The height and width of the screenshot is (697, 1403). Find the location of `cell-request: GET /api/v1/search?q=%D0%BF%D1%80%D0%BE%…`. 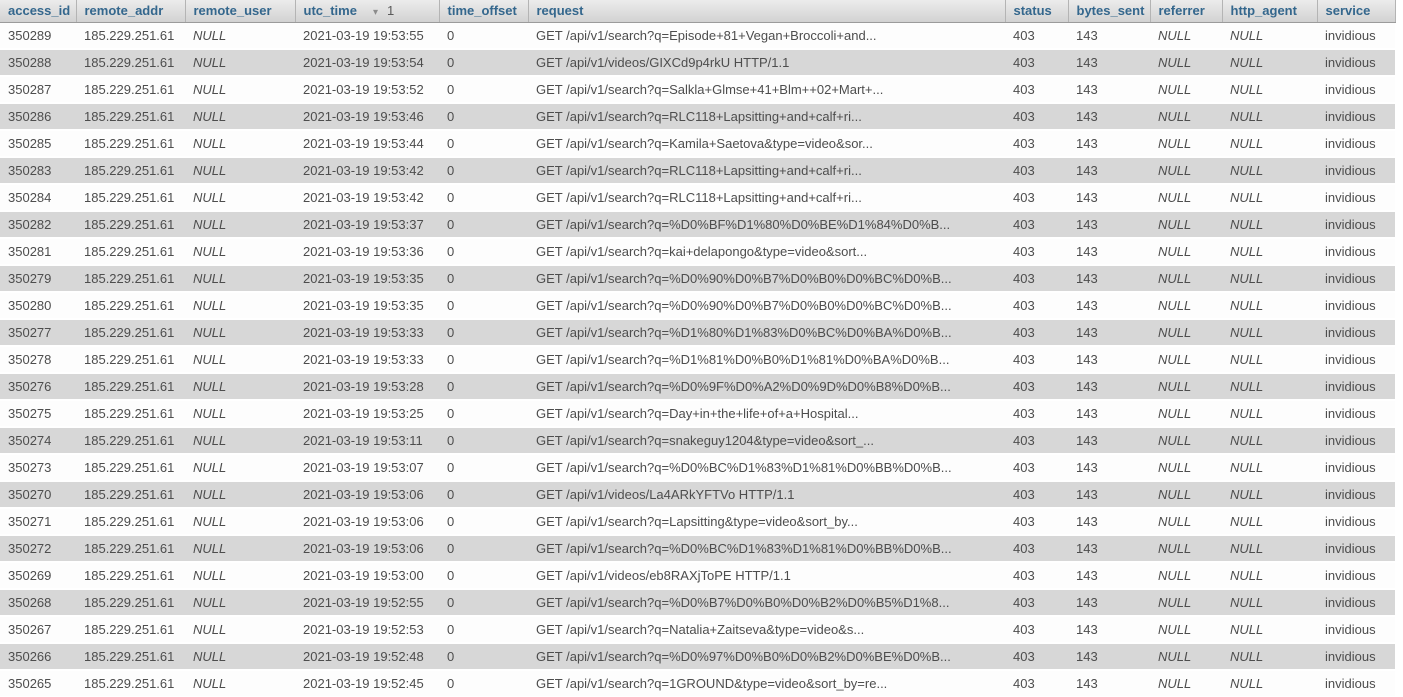

cell-request: GET /api/v1/search?q=%D0%BF%D1%80%D0%BE%… is located at coordinates (766, 225).